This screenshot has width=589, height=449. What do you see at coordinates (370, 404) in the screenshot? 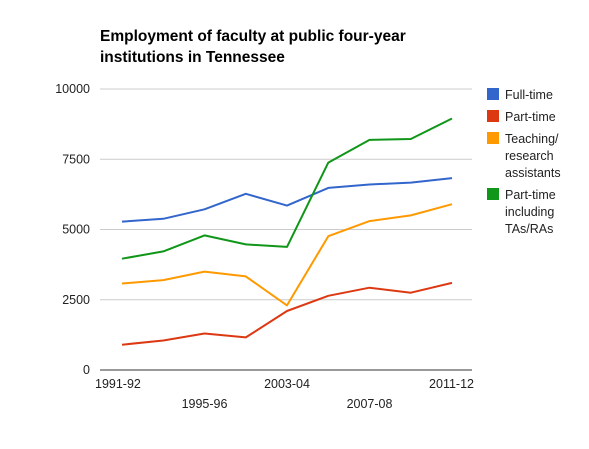
I see `x-tick-label: 2007-08` at bounding box center [370, 404].